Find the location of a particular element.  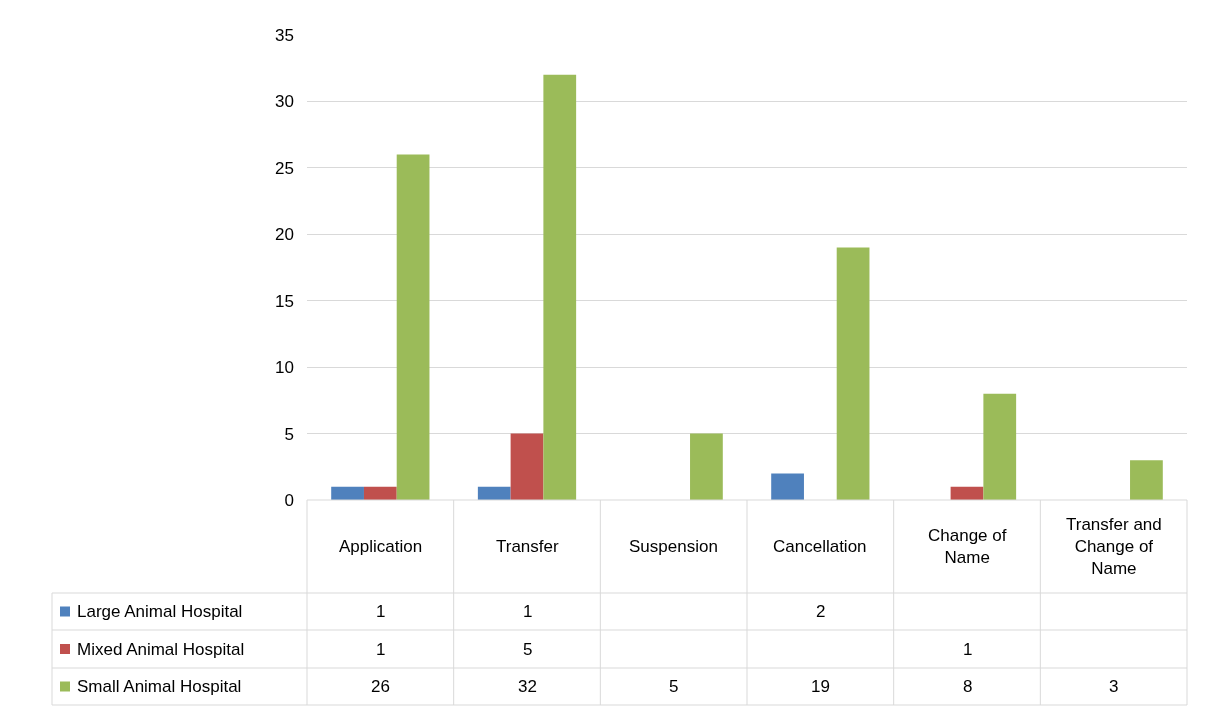

y-tick-label: 15 is located at coordinates (284, 301).